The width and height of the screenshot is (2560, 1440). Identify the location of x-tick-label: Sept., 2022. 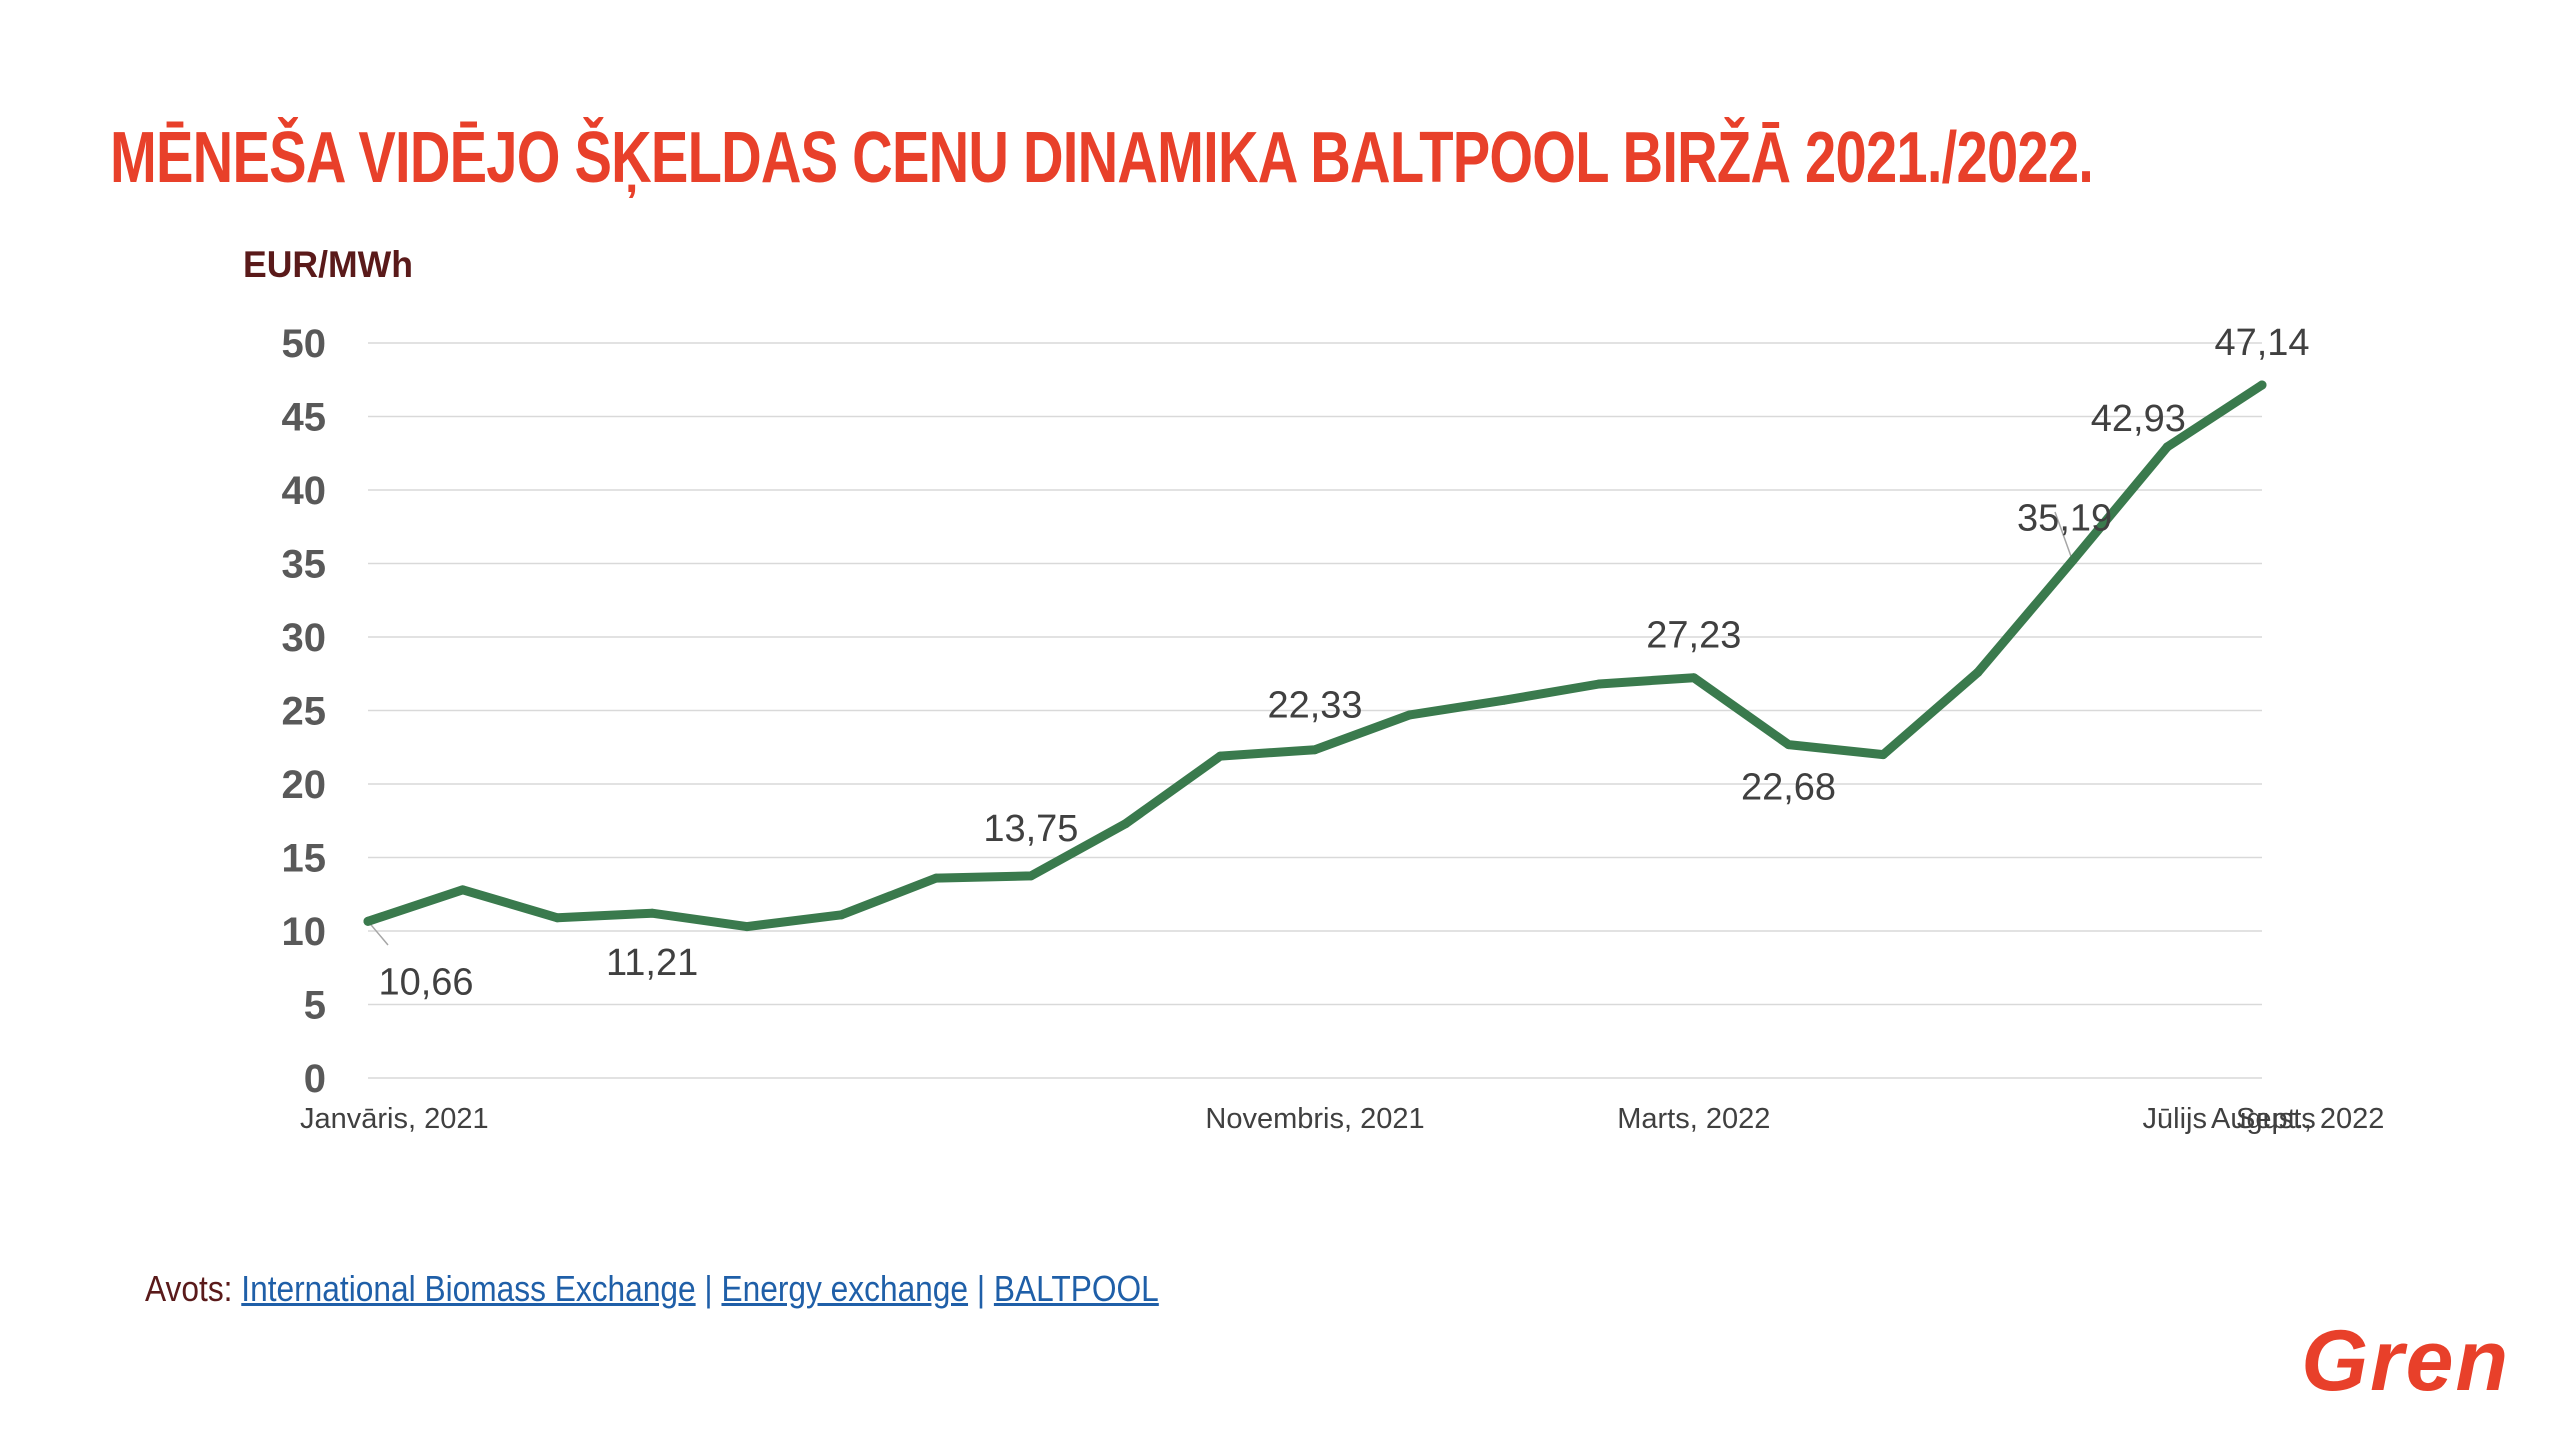
(2310, 1119).